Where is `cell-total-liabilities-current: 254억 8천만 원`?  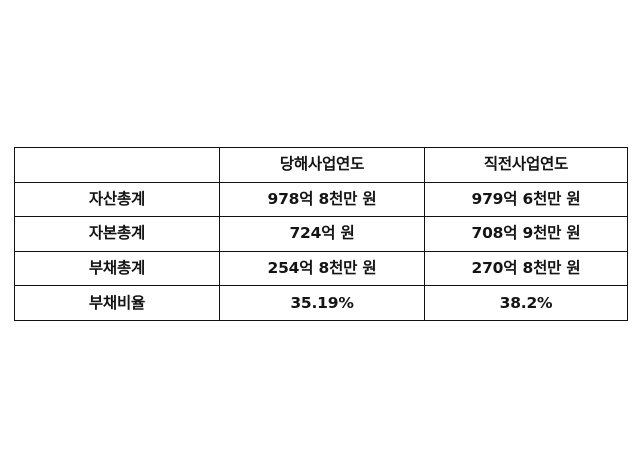 cell-total-liabilities-current: 254억 8천만 원 is located at coordinates (322, 268).